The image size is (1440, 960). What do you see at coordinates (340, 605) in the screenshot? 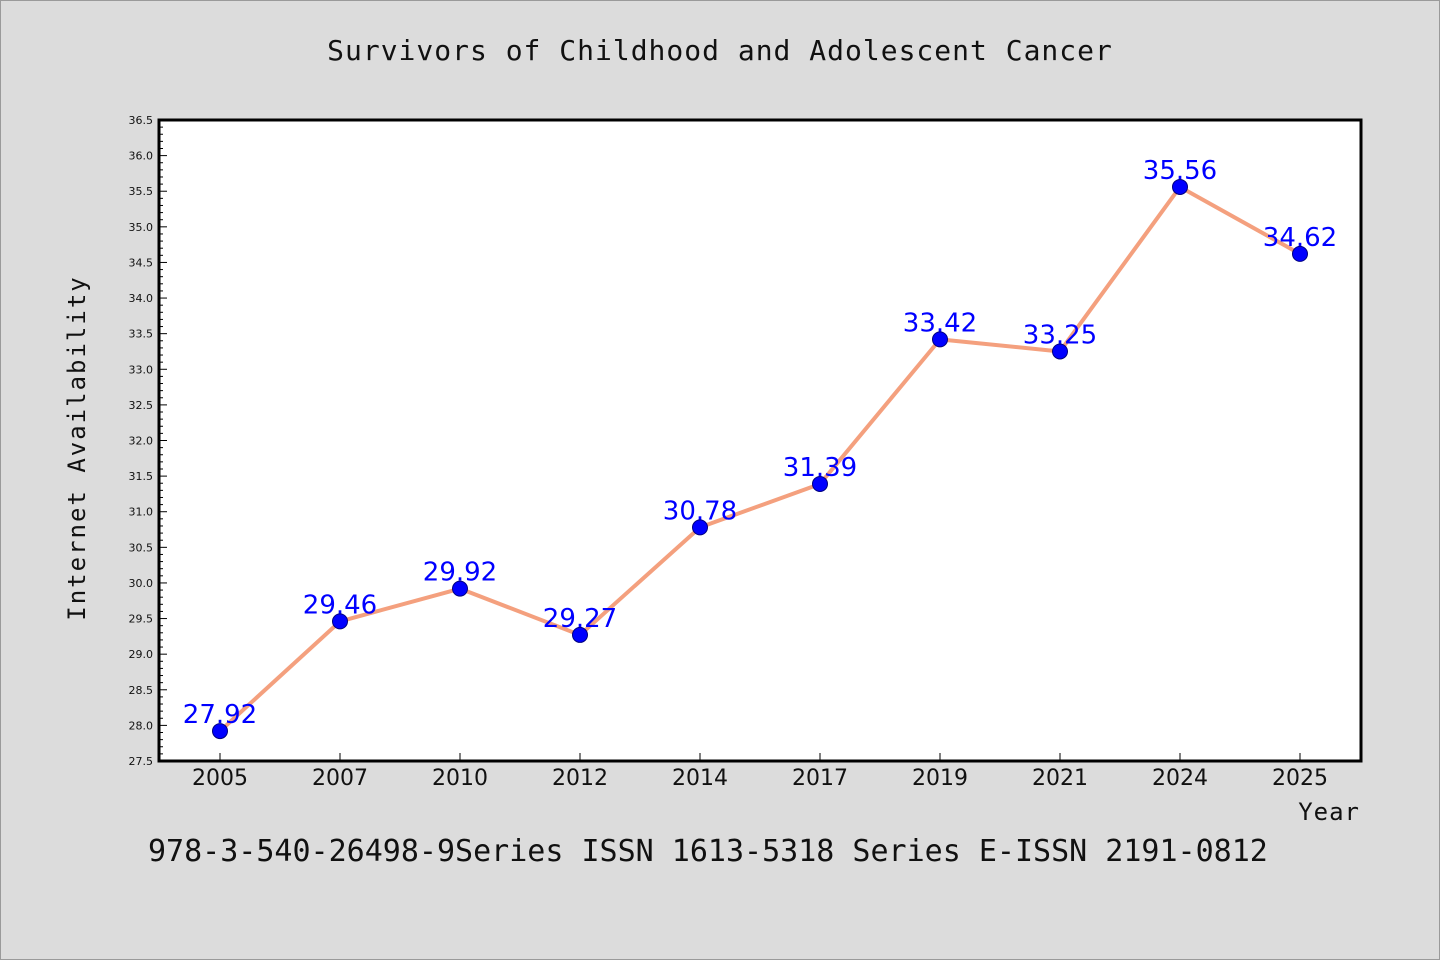
I see `data-label: 29.46` at bounding box center [340, 605].